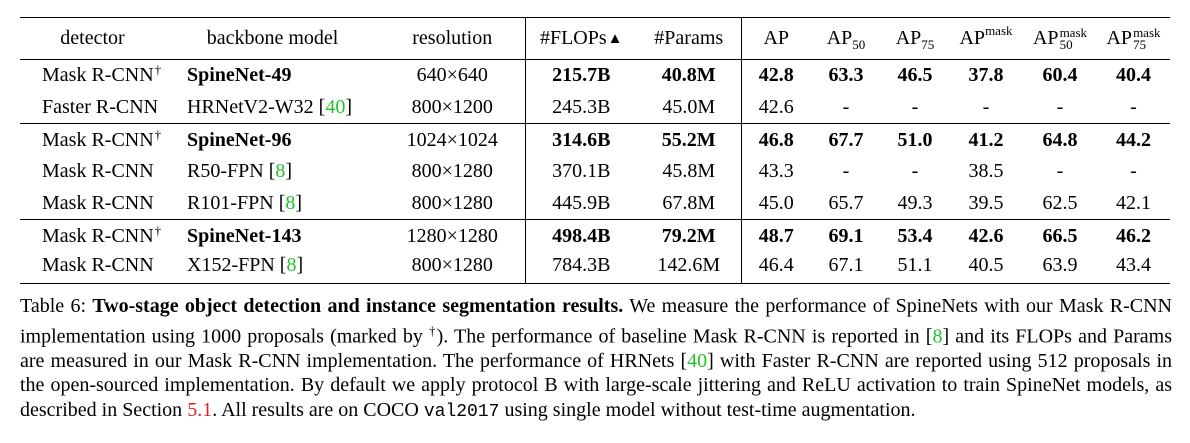  I want to click on caption-section-link: 5.1, so click(200, 409).